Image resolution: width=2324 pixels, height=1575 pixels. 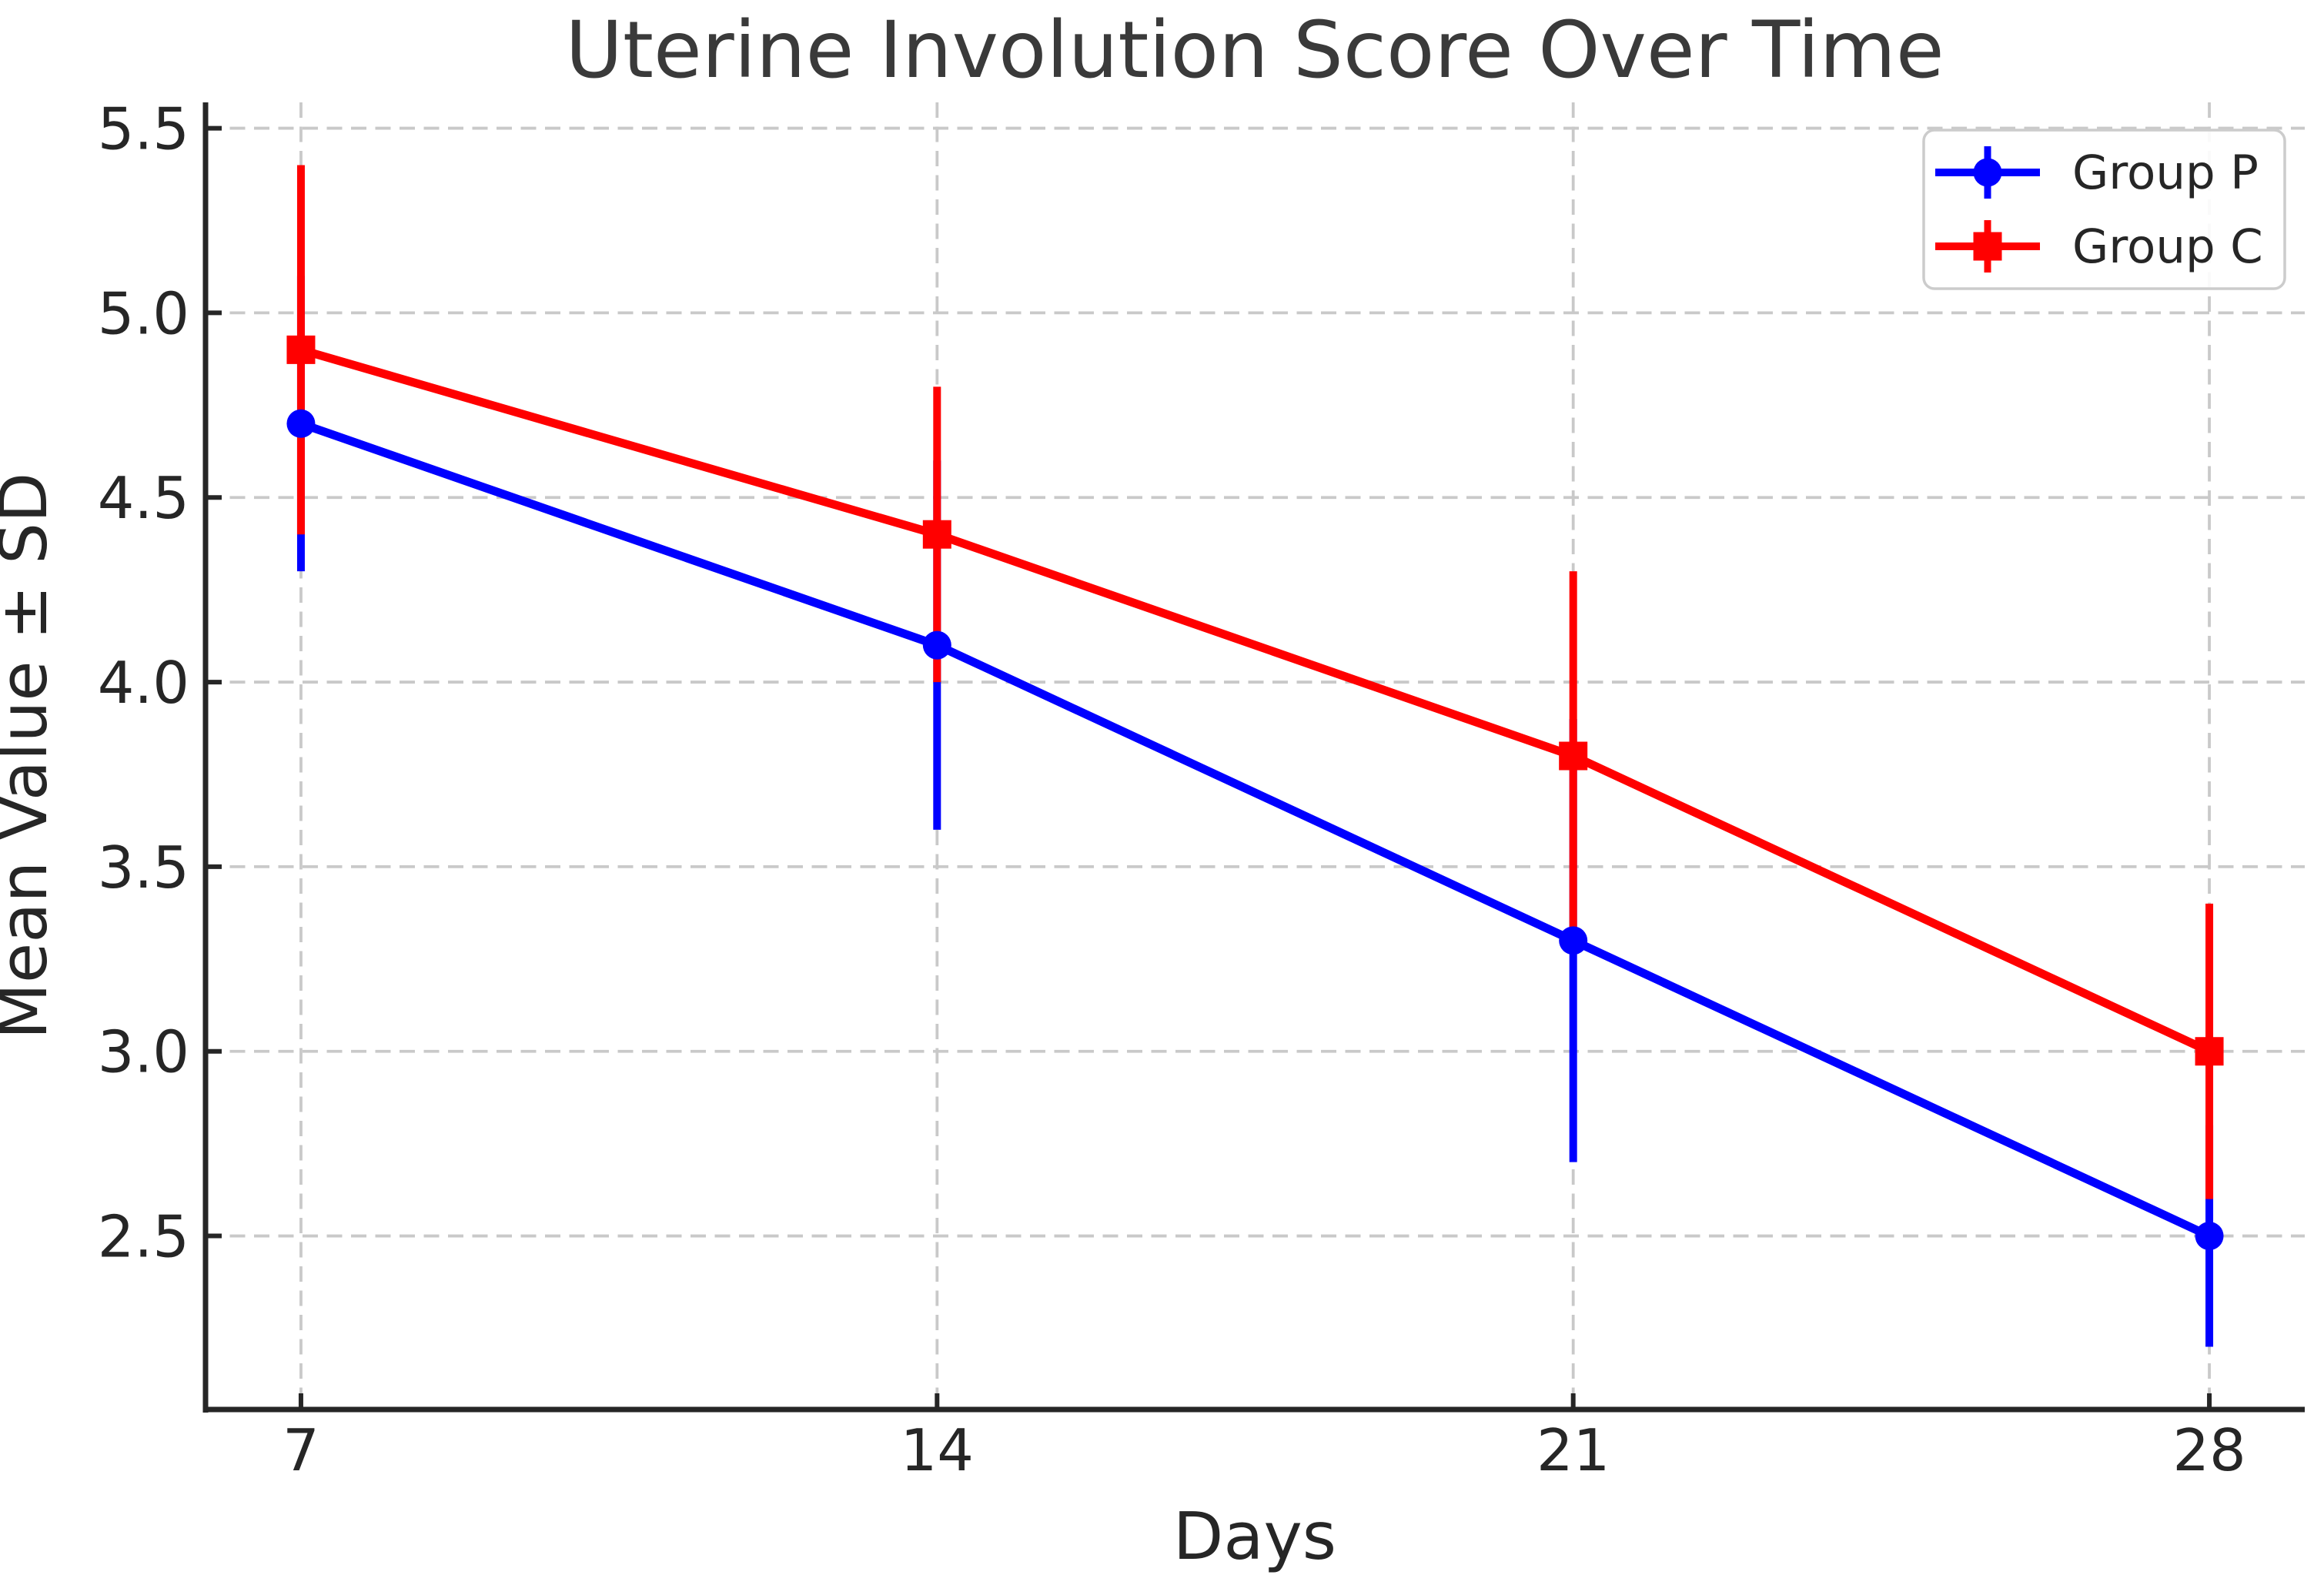 I want to click on y-axis-label: Mean Value ± SD, so click(x=31, y=756).